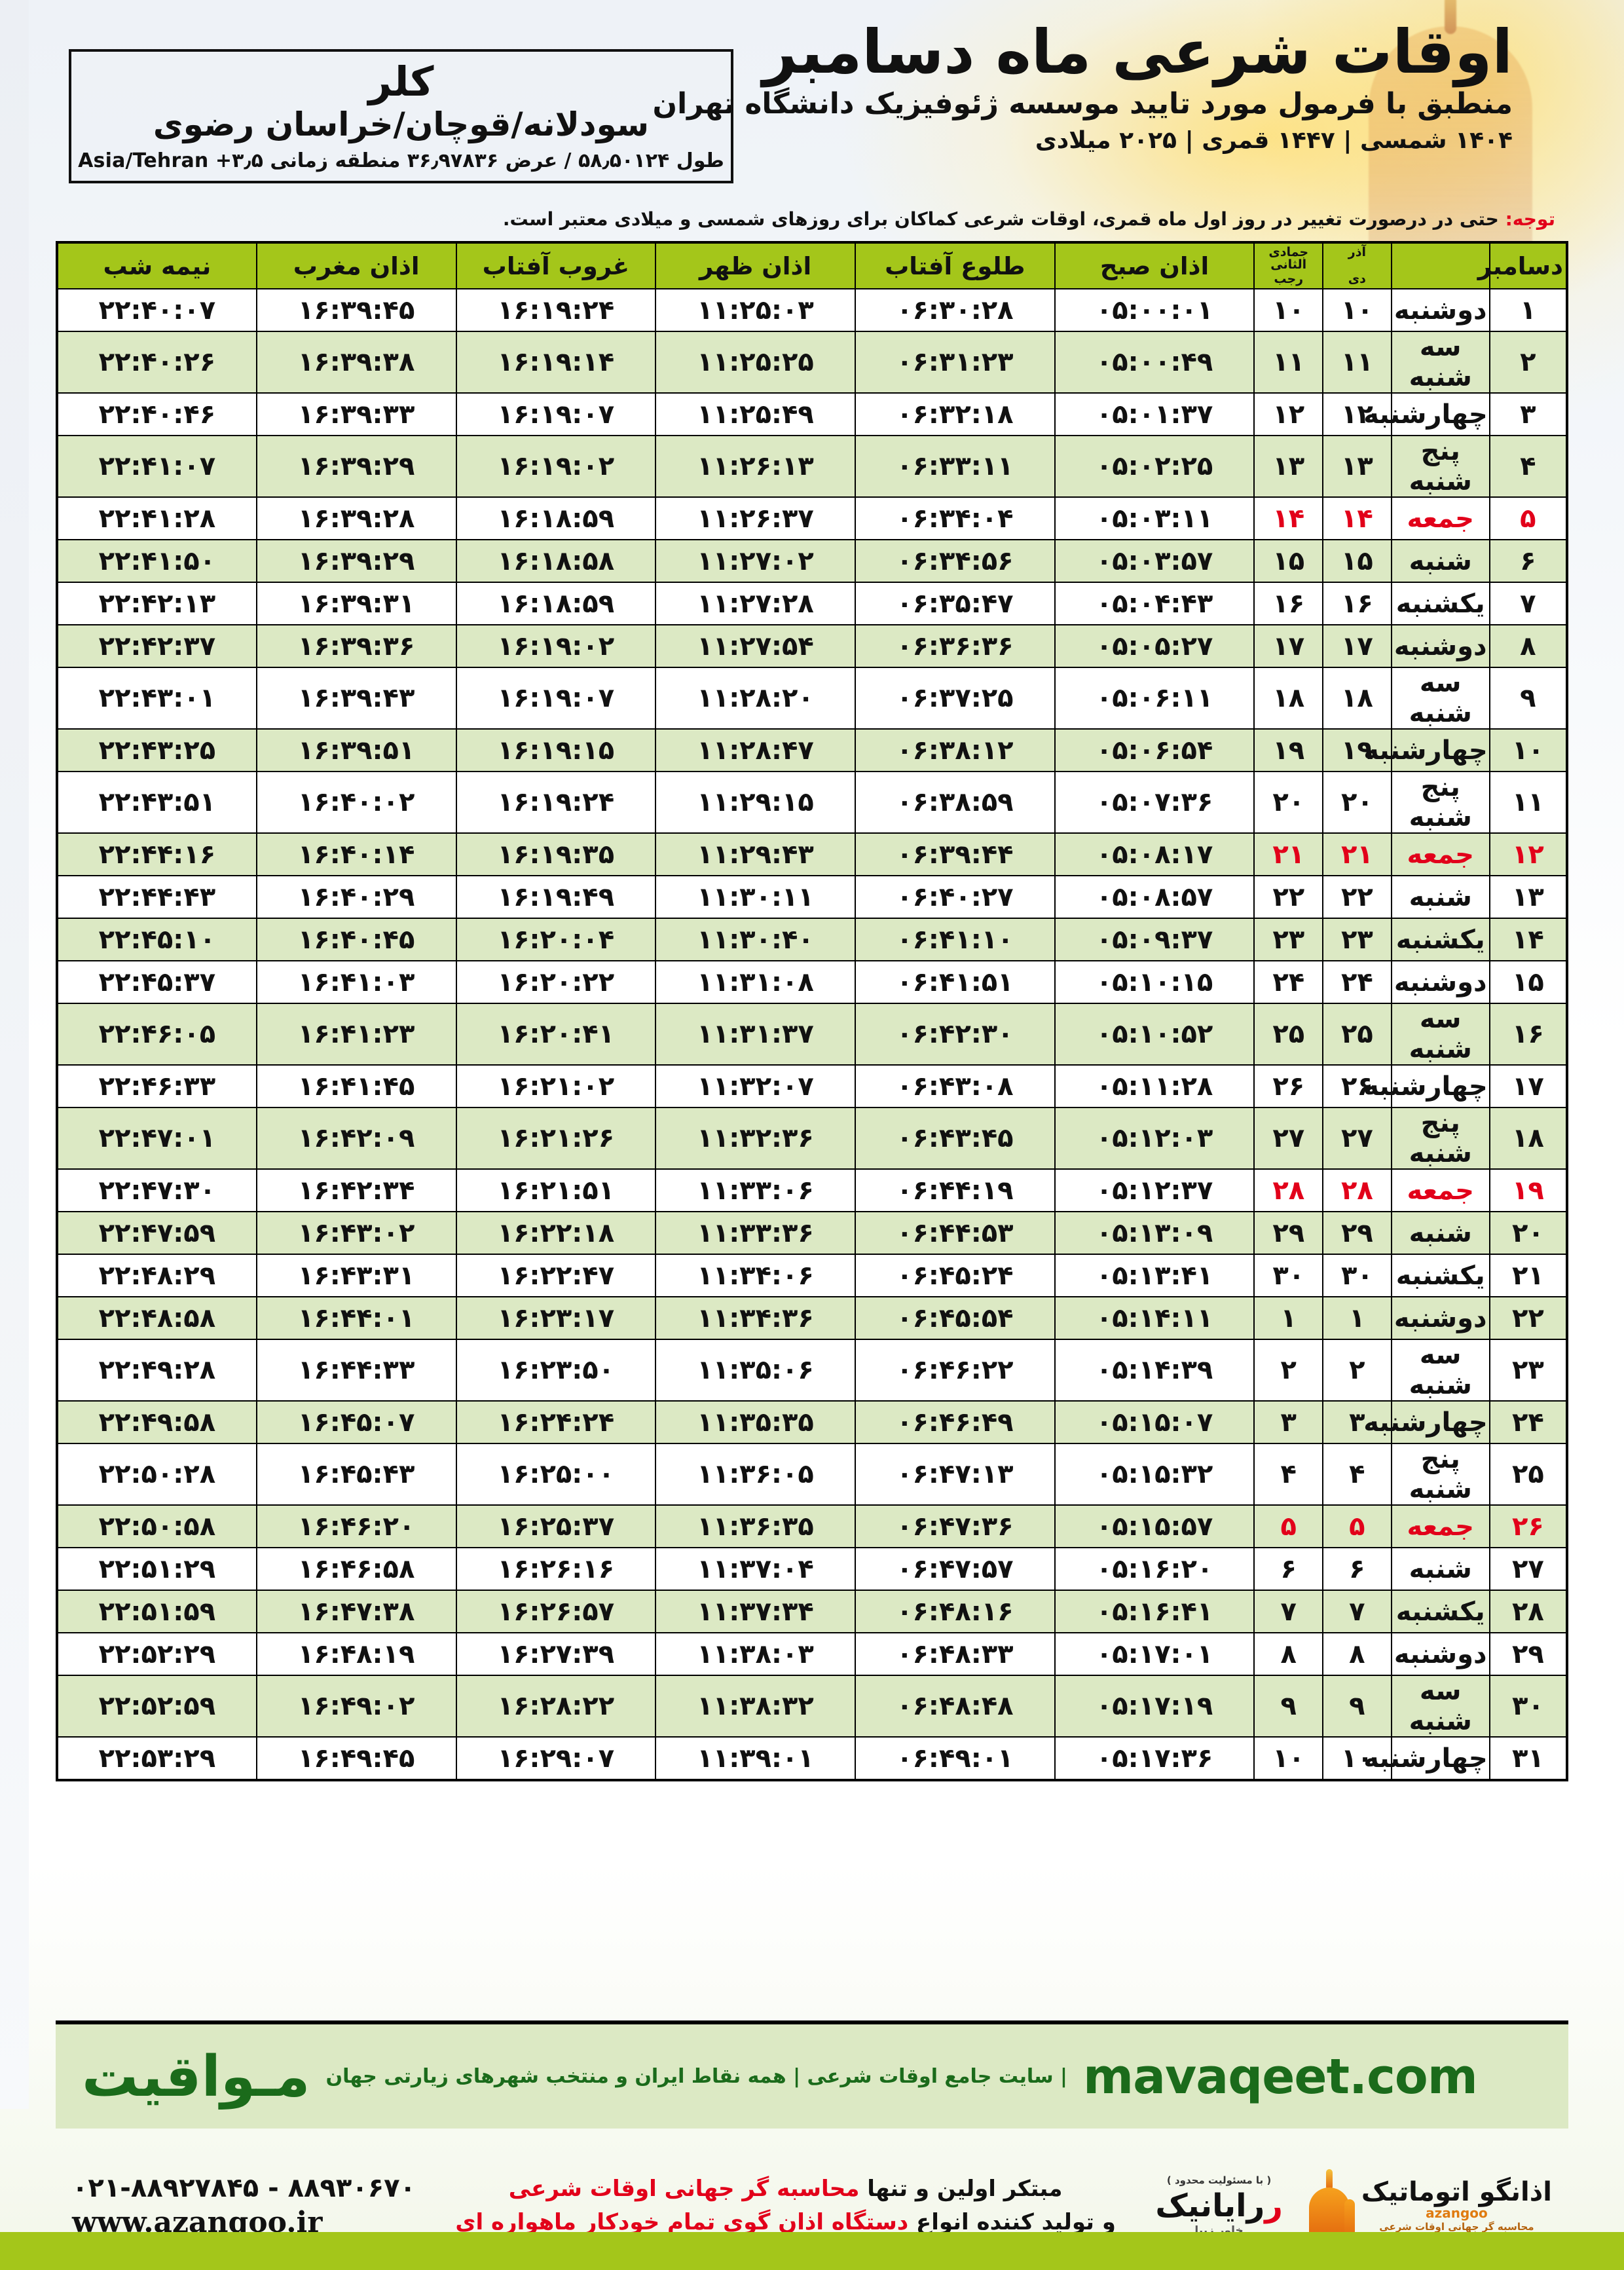  What do you see at coordinates (1288, 1758) in the screenshot?
I see `cell-hijri: ۱۰` at bounding box center [1288, 1758].